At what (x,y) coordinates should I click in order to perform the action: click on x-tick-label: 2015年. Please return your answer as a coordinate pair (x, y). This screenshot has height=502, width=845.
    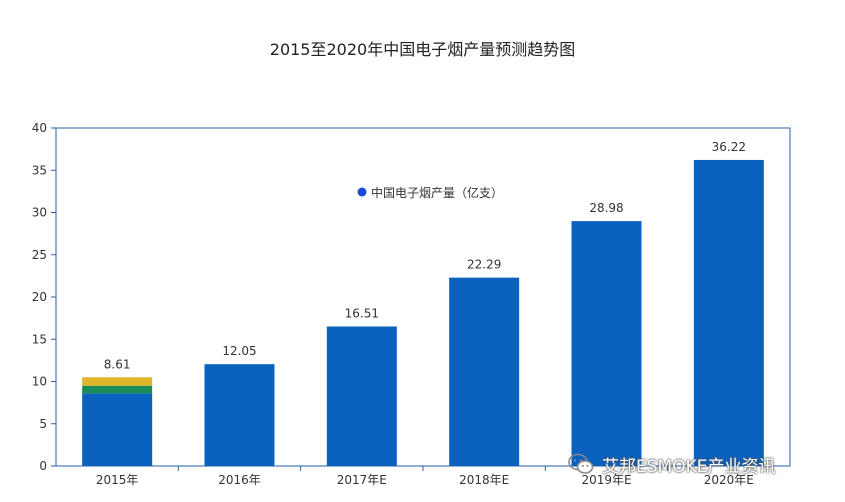
    Looking at the image, I should click on (117, 480).